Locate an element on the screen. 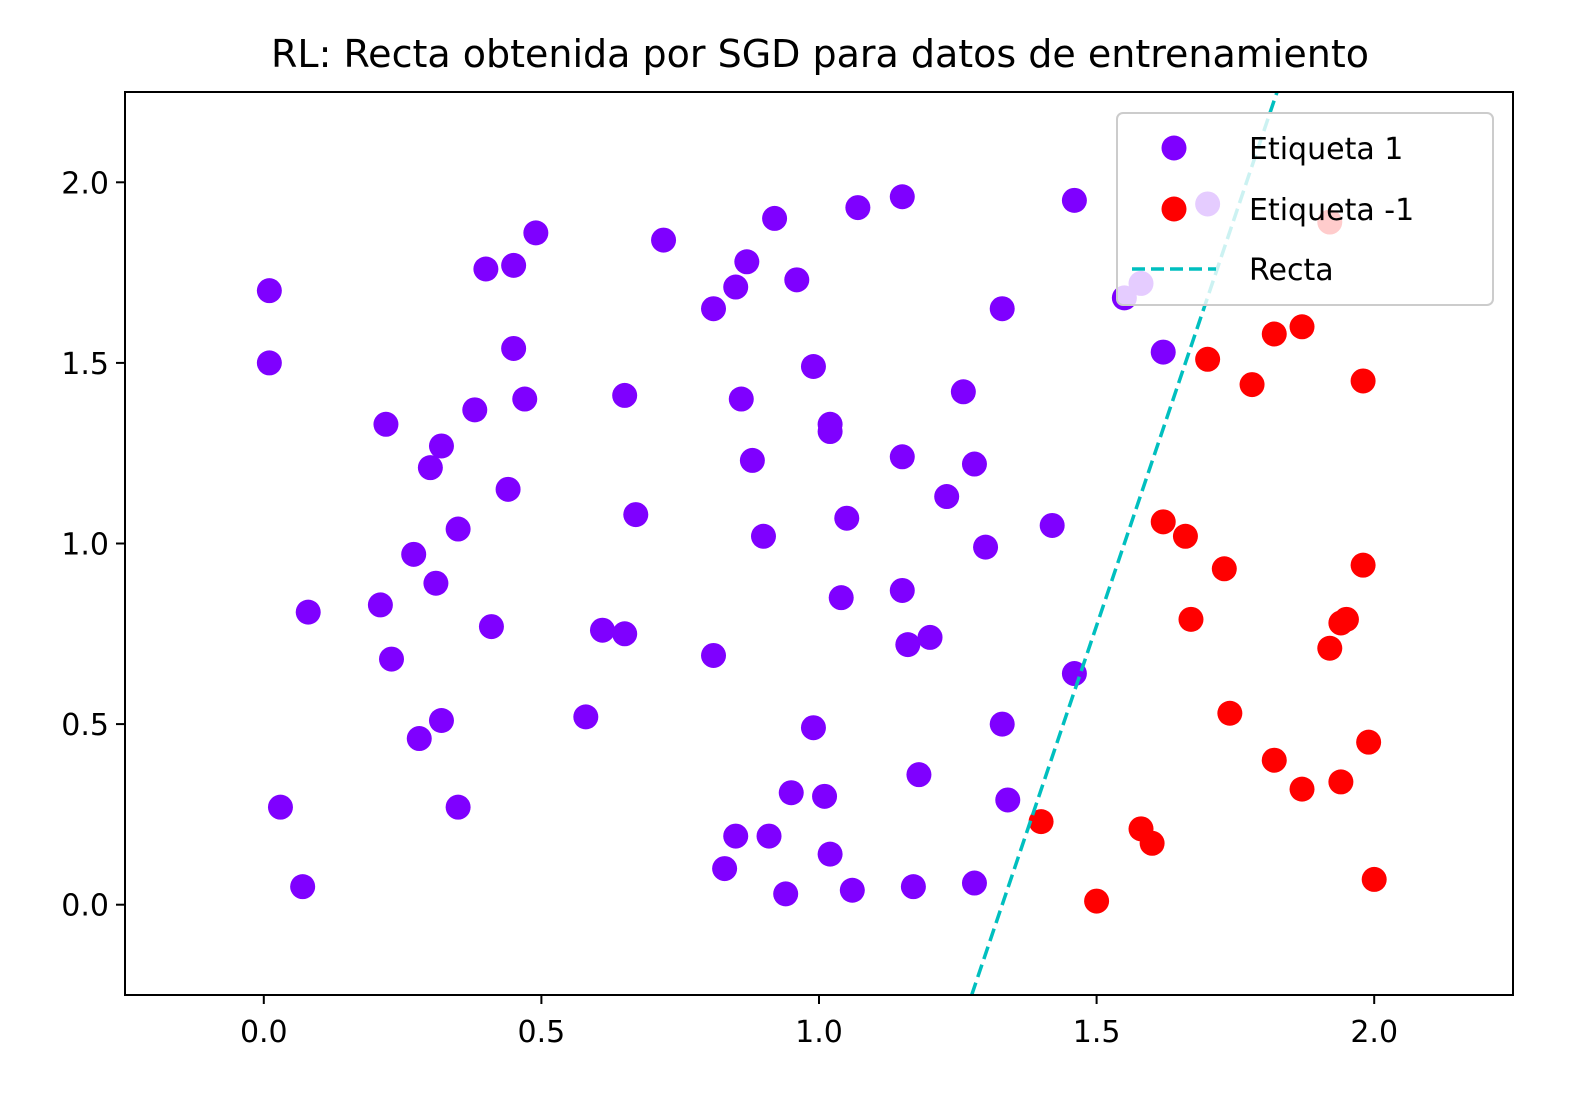  legend: Etiqueta 1 Etiqueta -1 Recta is located at coordinates (1305, 209).